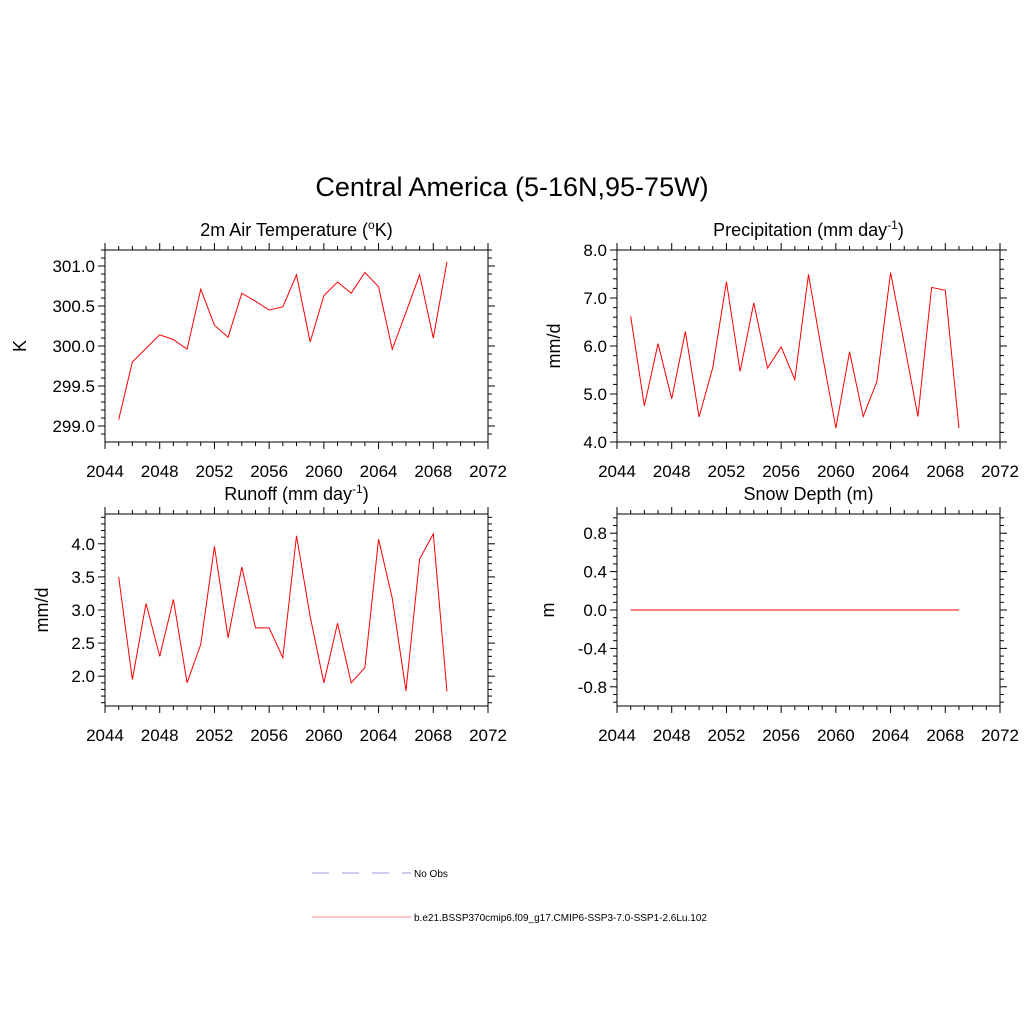  What do you see at coordinates (595, 346) in the screenshot?
I see `y-tick-label: 6.0` at bounding box center [595, 346].